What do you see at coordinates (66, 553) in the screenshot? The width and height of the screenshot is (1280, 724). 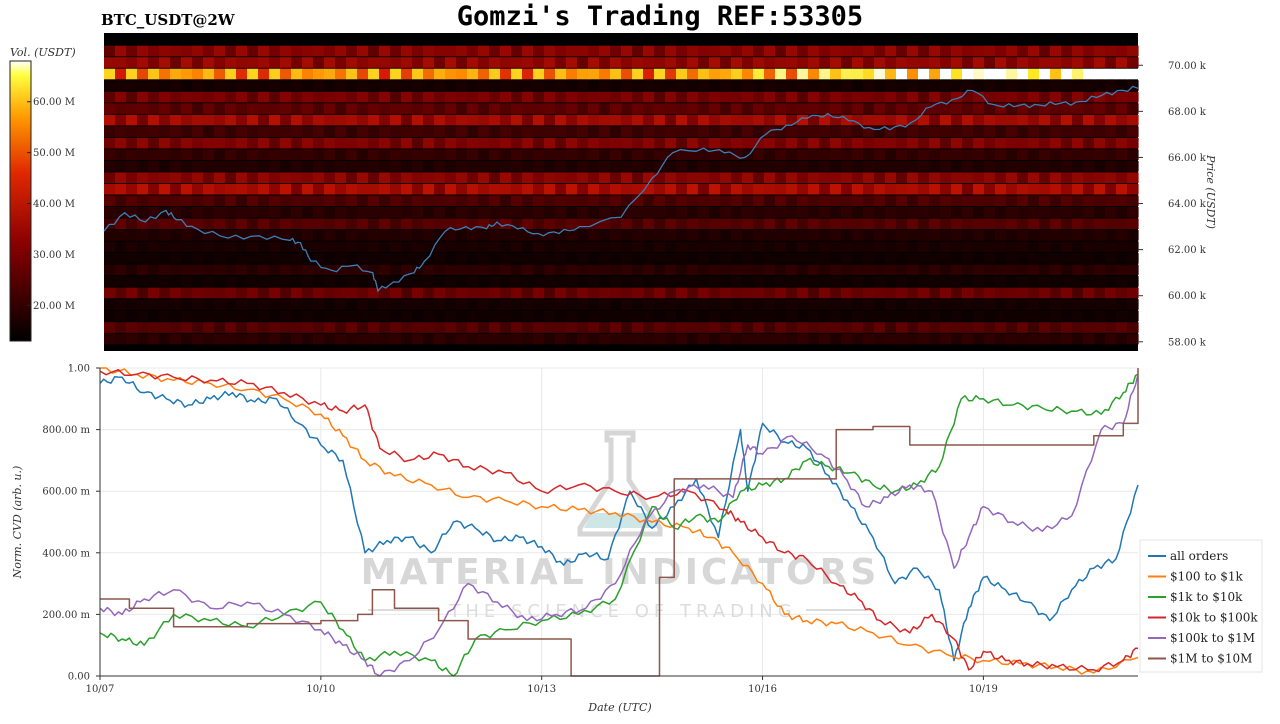 I see `cvd-y-tick-label: 400.00 m` at bounding box center [66, 553].